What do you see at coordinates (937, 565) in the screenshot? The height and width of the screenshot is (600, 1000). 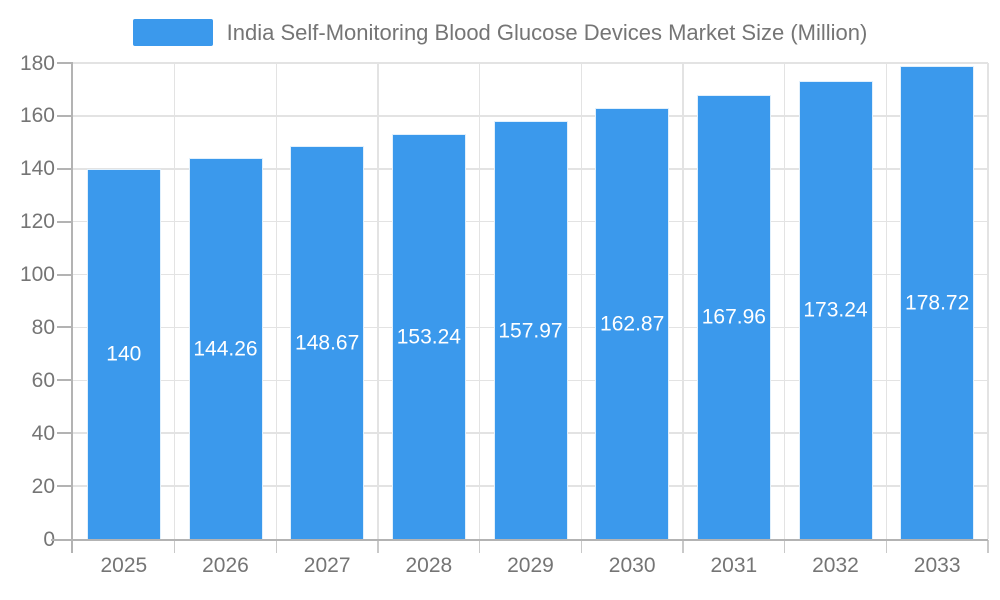 I see `x-tick-label: 2033` at bounding box center [937, 565].